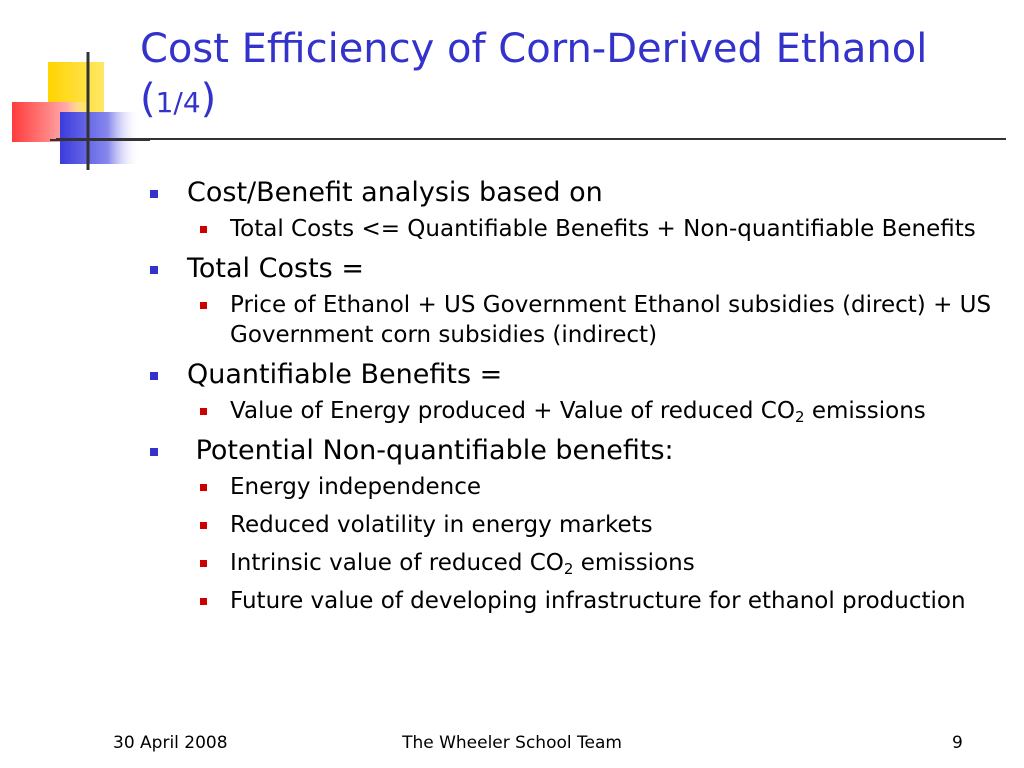 This screenshot has width=1024, height=768. I want to click on title-open-paren: (, so click(148, 99).